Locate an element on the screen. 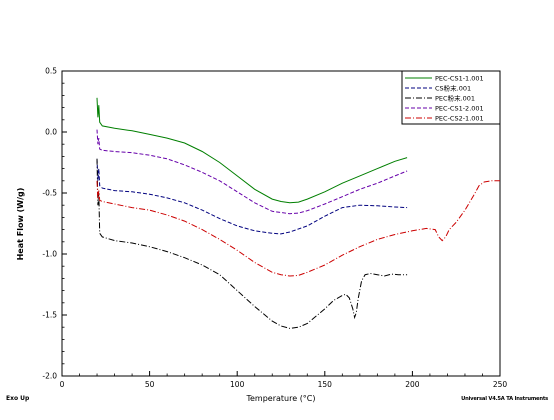 This screenshot has height=420, width=554. x-tick-label: 200 is located at coordinates (412, 384).